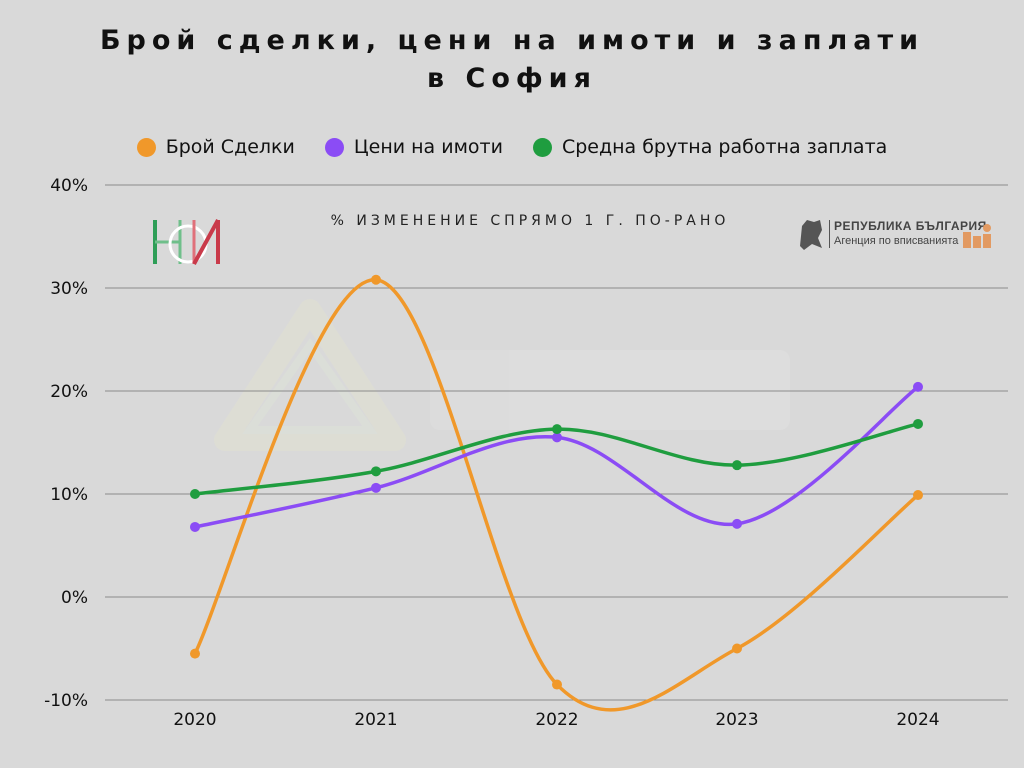 The height and width of the screenshot is (768, 1024). Describe the element at coordinates (917, 720) in the screenshot. I see `x-tick-label: 2024` at that location.